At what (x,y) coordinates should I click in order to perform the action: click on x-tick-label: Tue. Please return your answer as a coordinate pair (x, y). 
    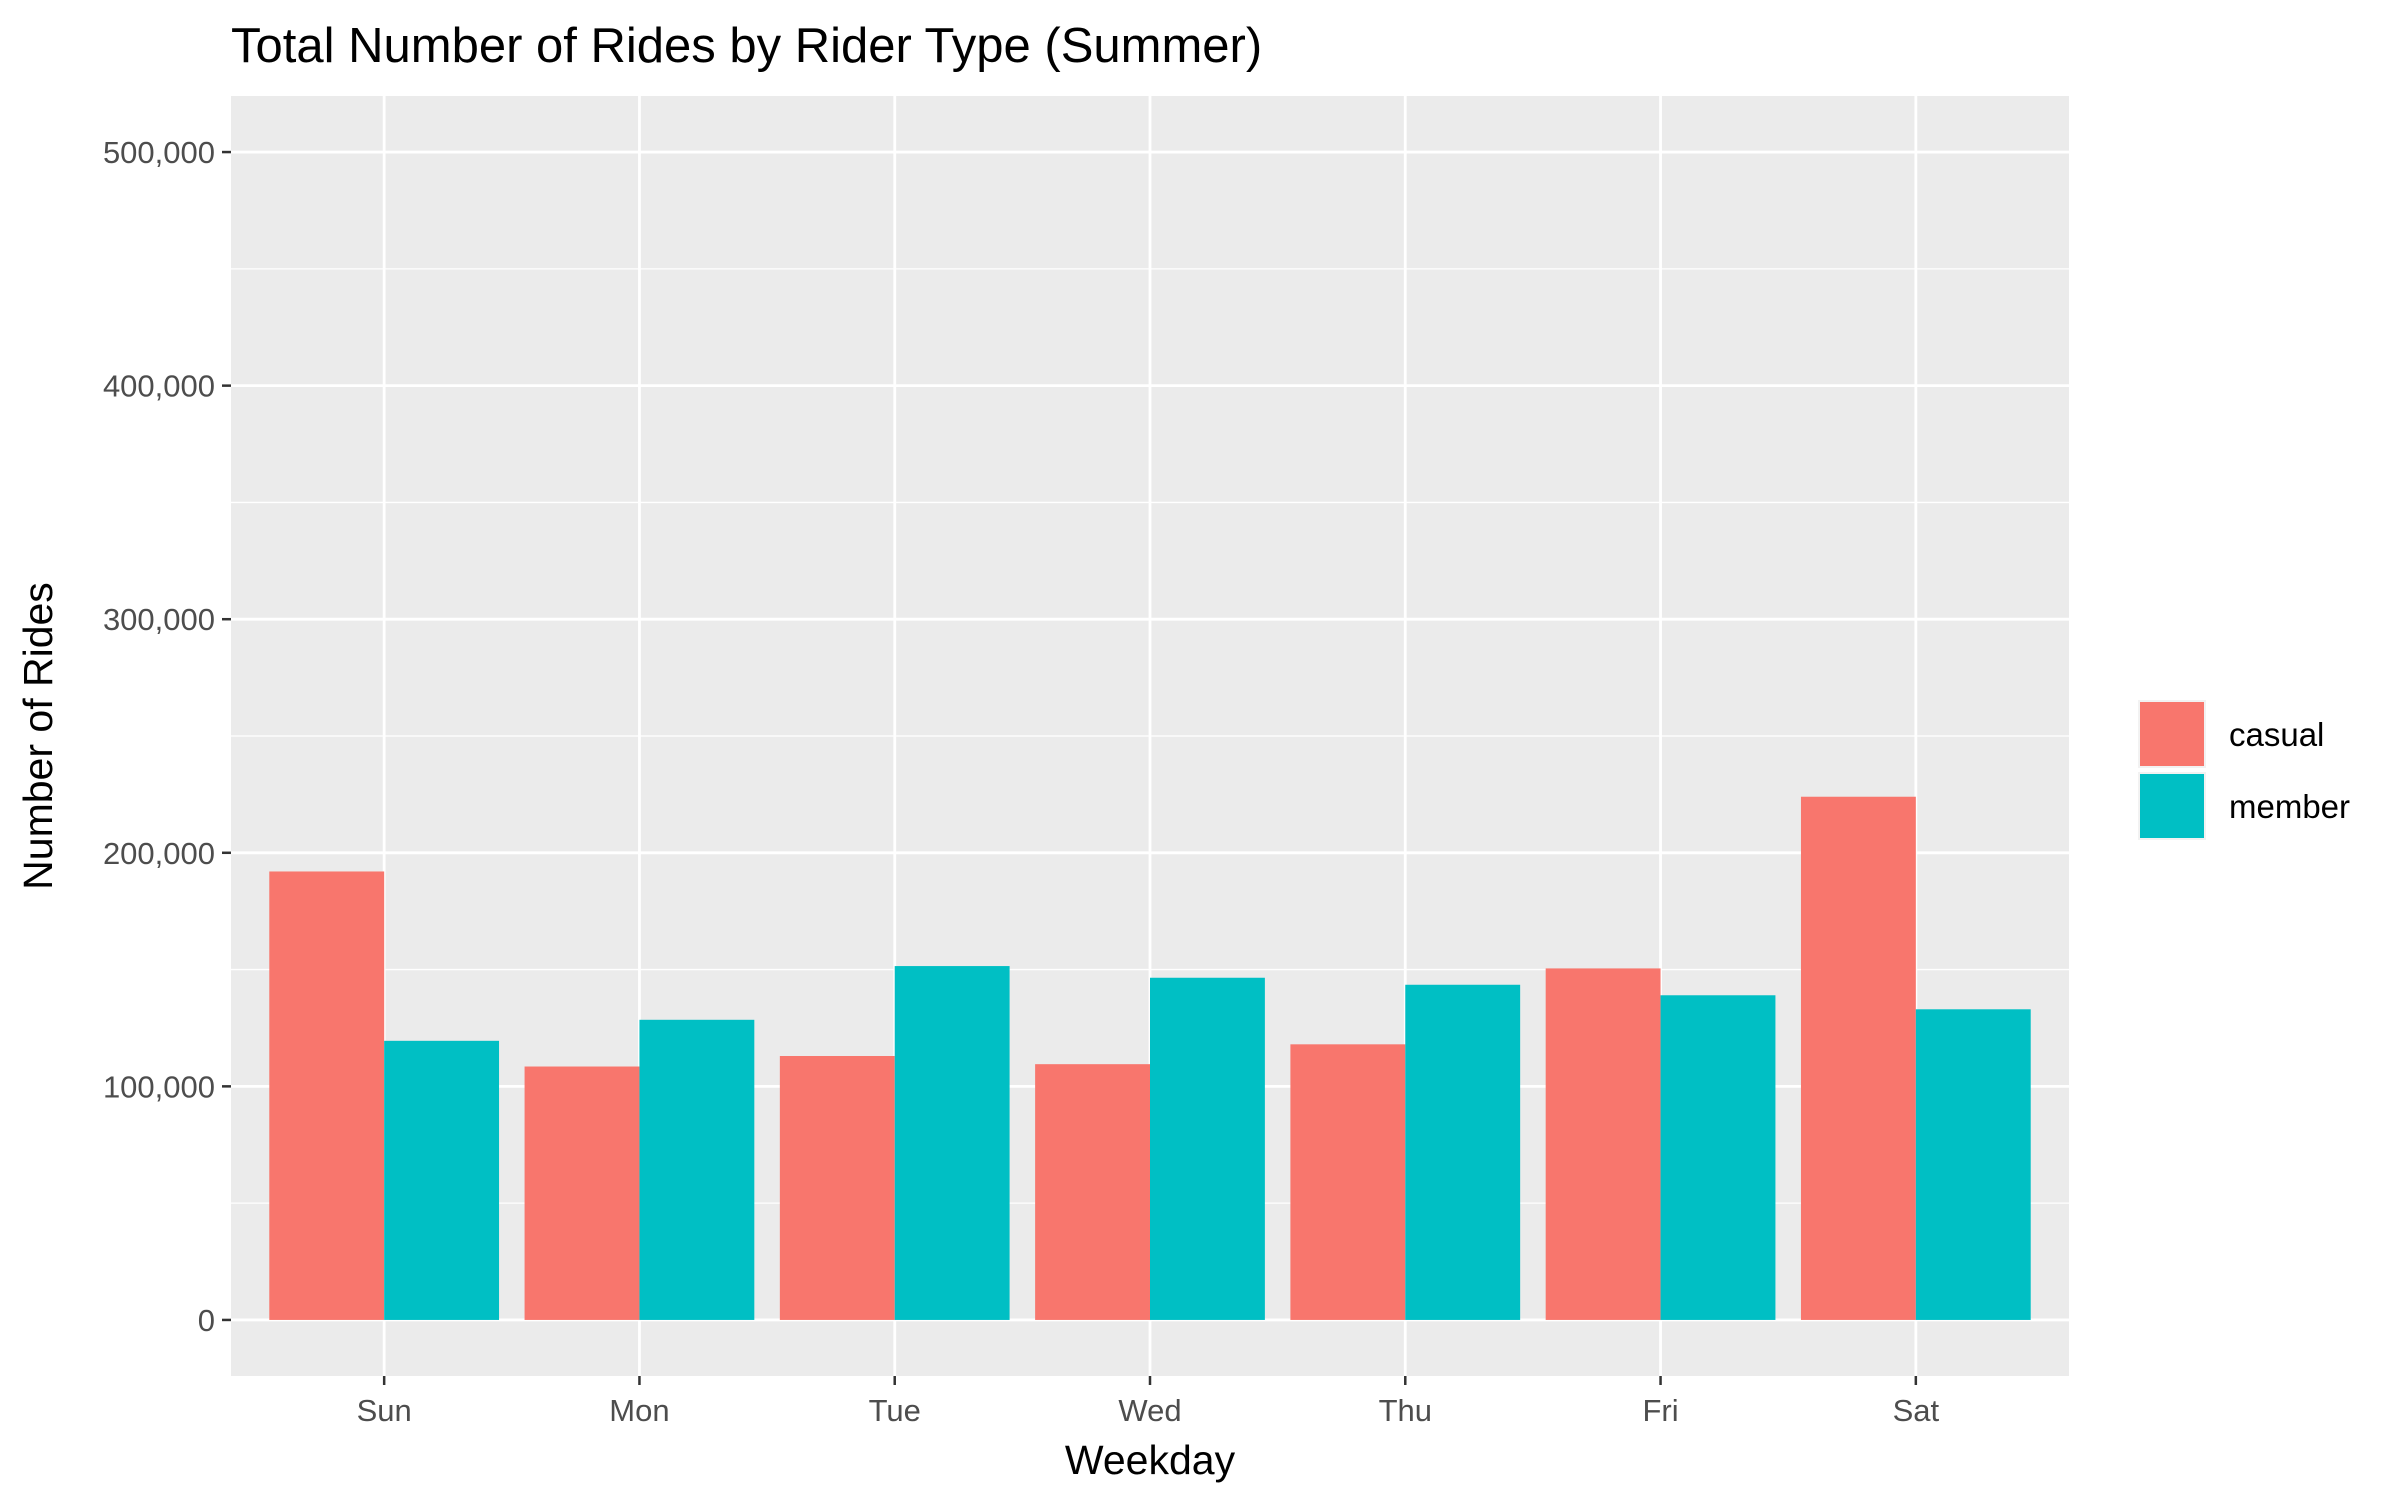
    Looking at the image, I should click on (895, 1410).